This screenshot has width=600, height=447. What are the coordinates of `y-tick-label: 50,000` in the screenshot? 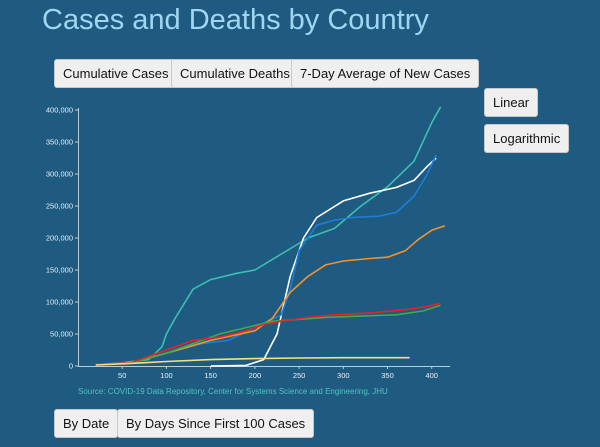 It's located at (61, 334).